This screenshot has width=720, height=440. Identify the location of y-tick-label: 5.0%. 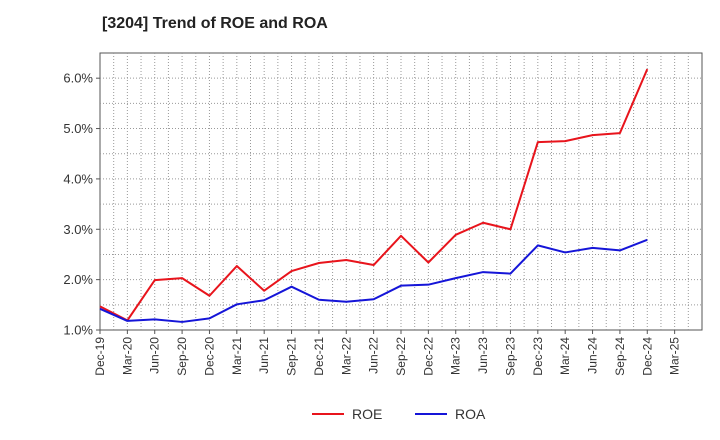
(78, 128).